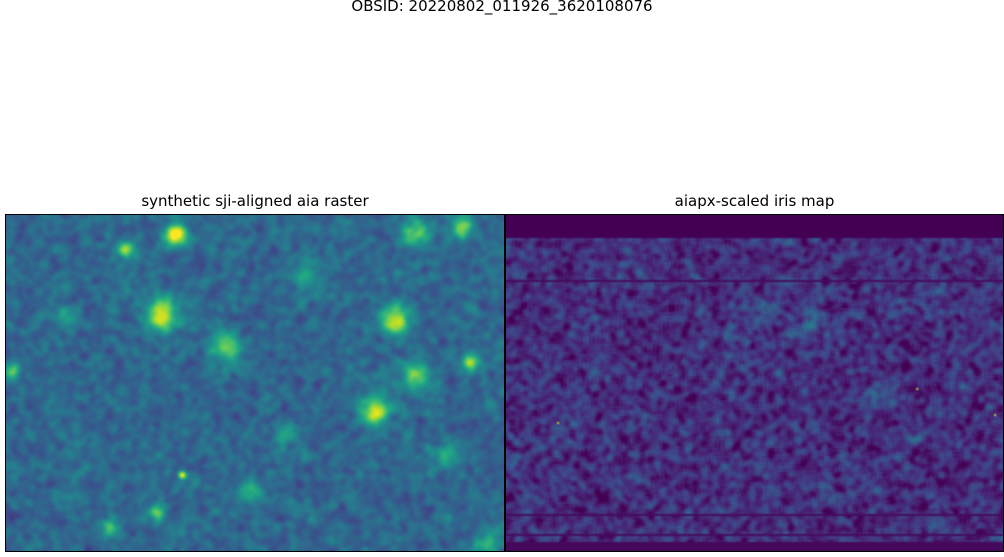 The width and height of the screenshot is (1004, 557). Describe the element at coordinates (754, 201) in the screenshot. I see `right-panel-title: aiapx-scaled iris map` at that location.